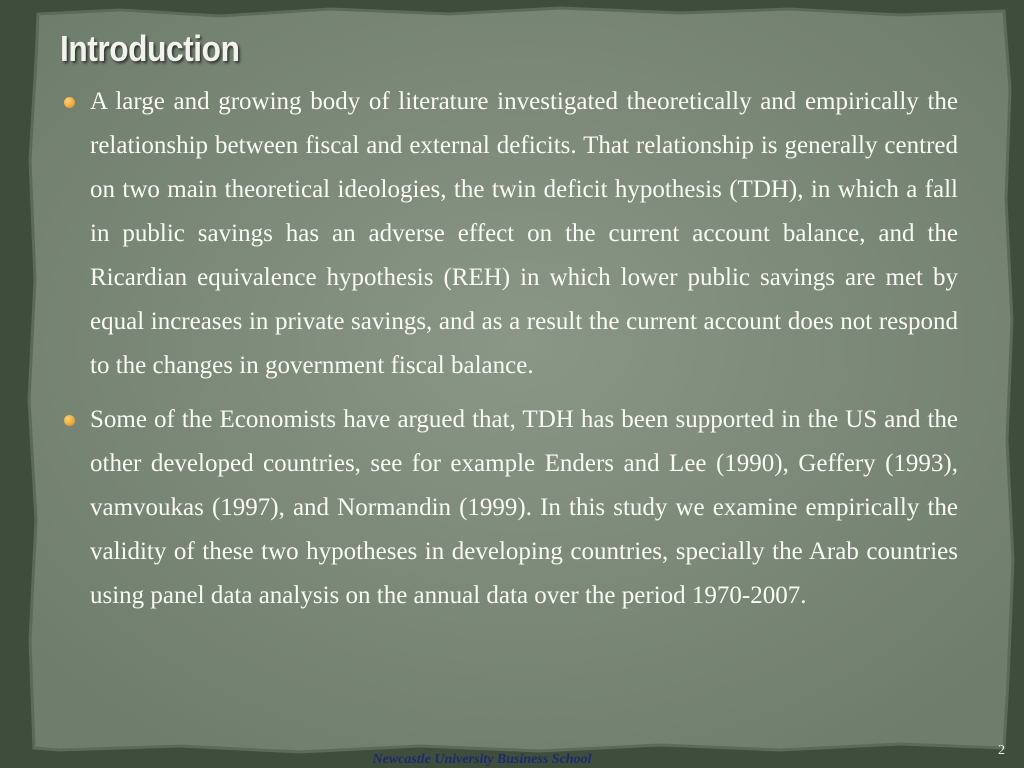 The height and width of the screenshot is (768, 1024). What do you see at coordinates (482, 759) in the screenshot?
I see `footer: Newcastle University Business School` at bounding box center [482, 759].